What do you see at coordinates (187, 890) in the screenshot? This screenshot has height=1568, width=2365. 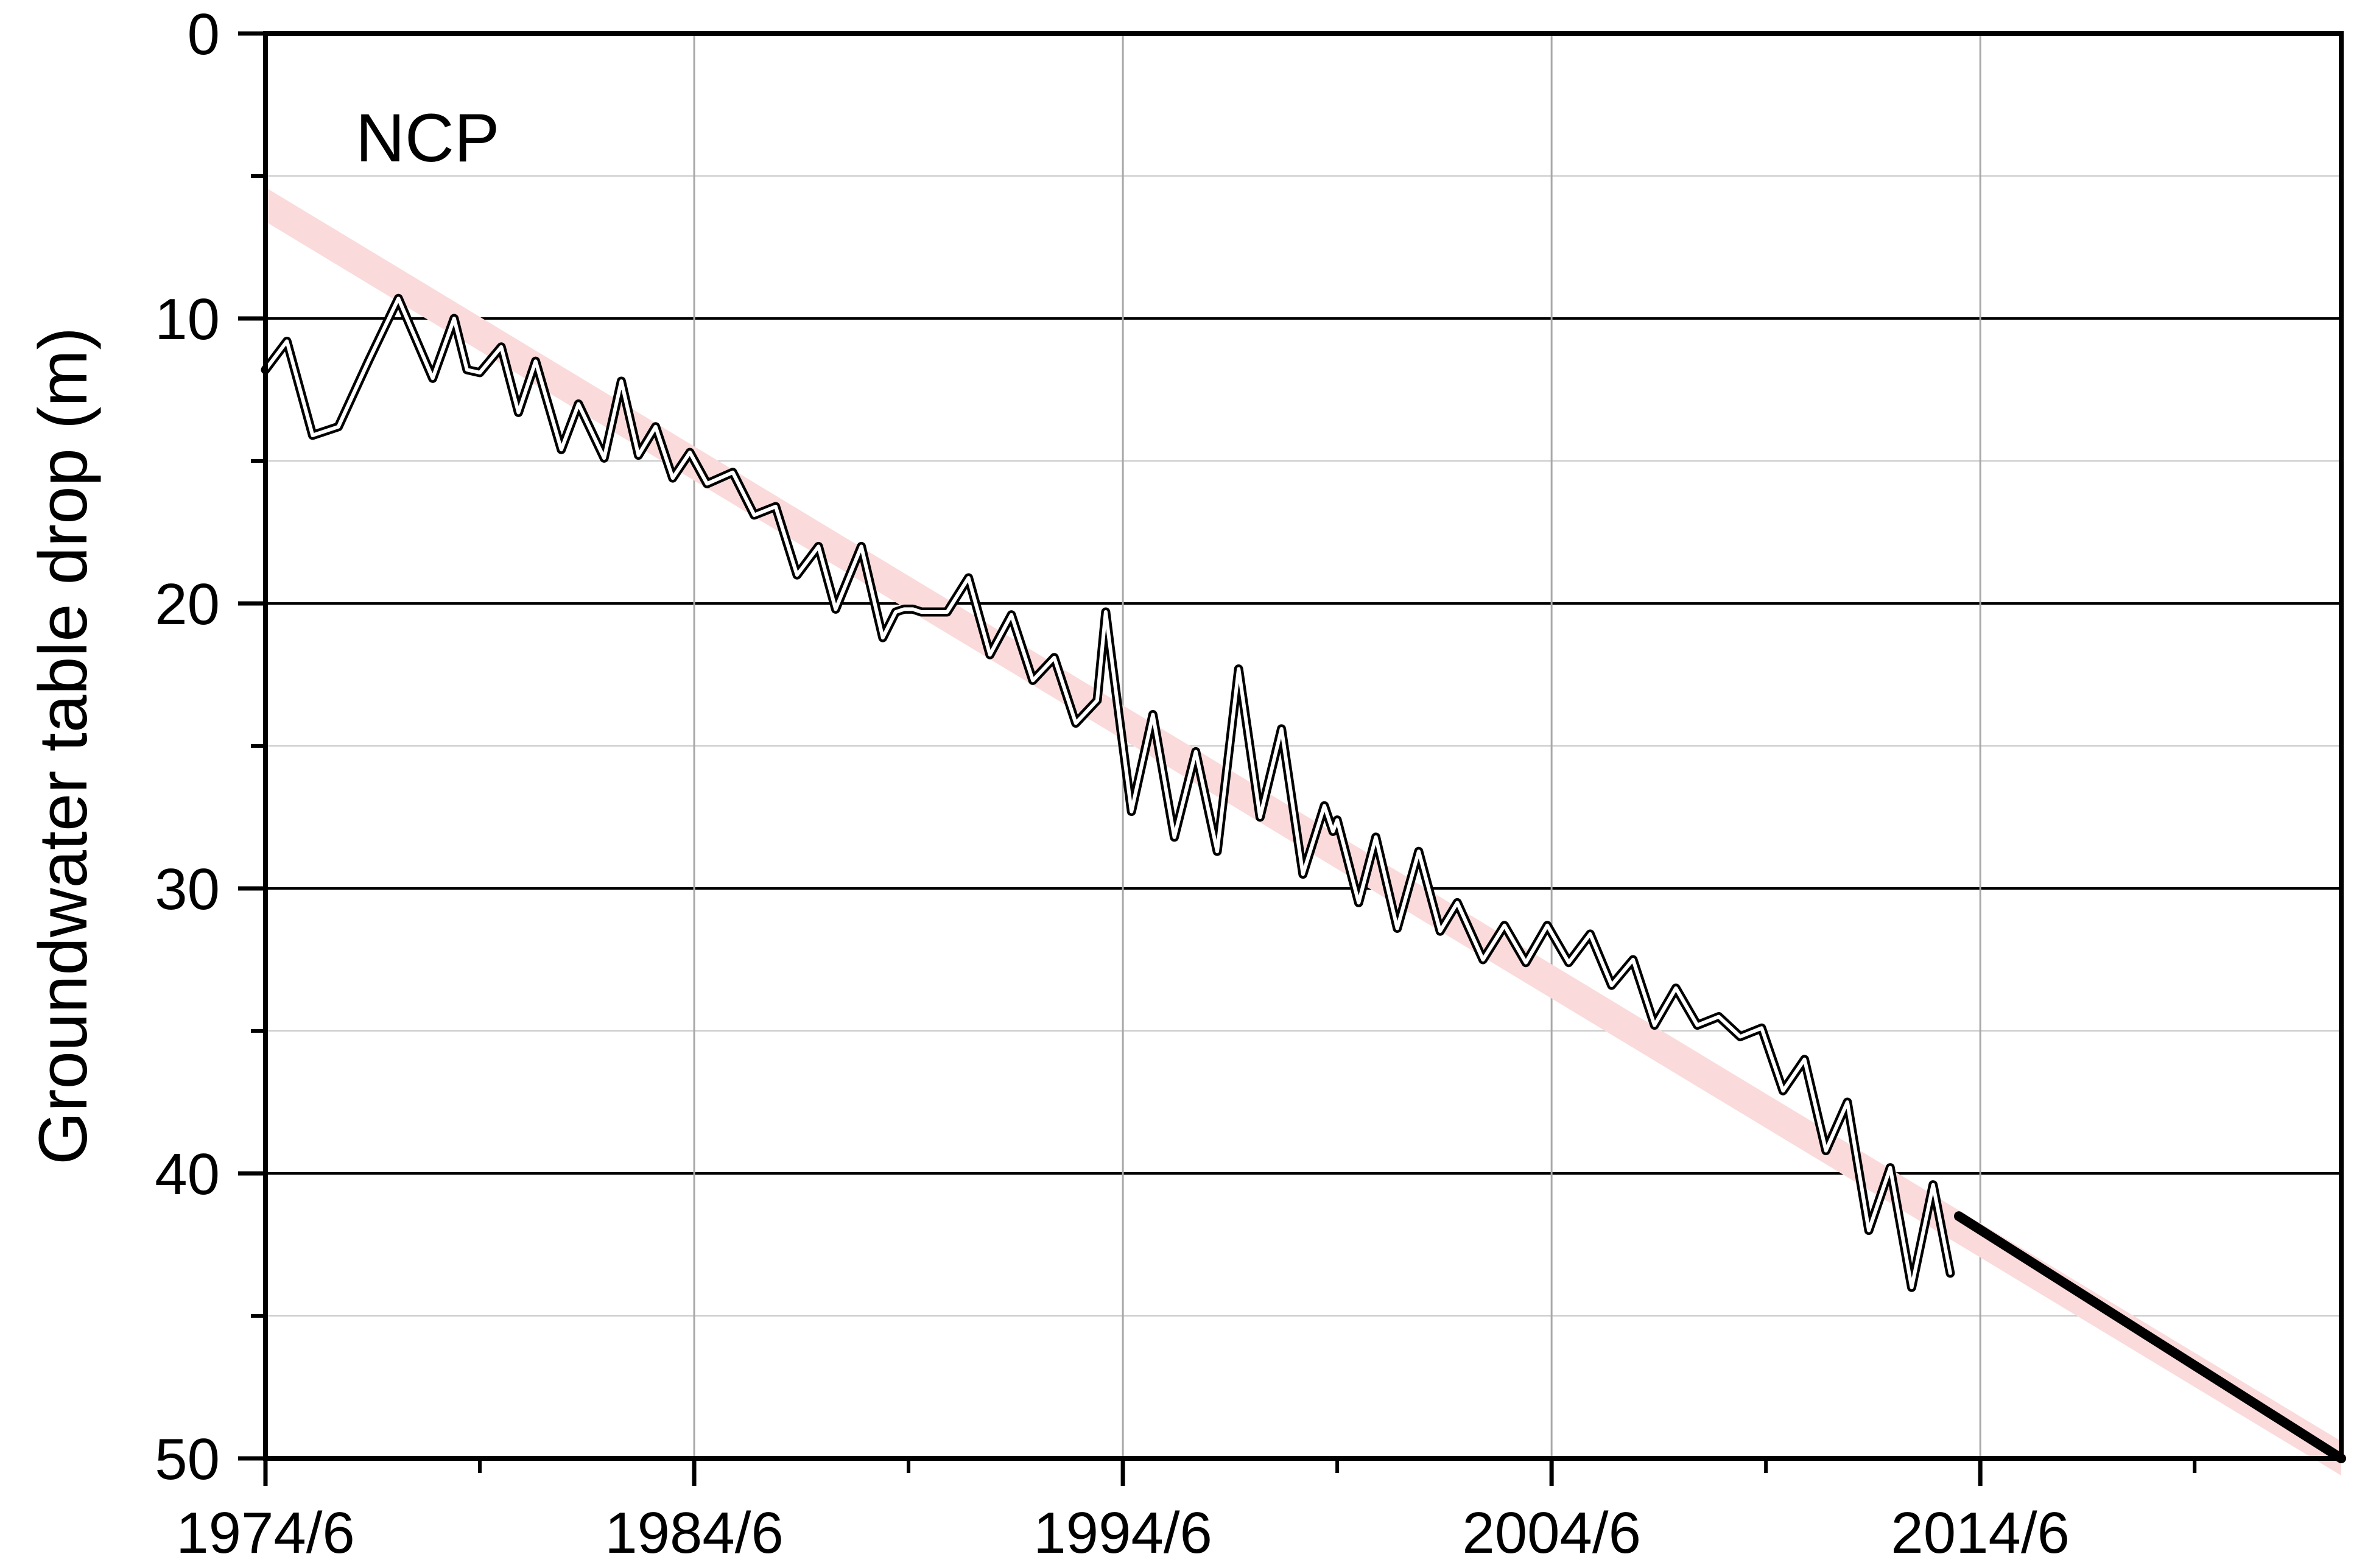 I see `y-tick-label: 30` at bounding box center [187, 890].